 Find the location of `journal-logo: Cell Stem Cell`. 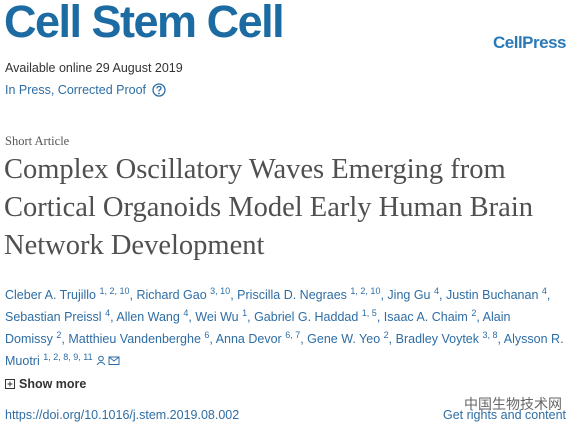

journal-logo: Cell Stem Cell is located at coordinates (144, 23).